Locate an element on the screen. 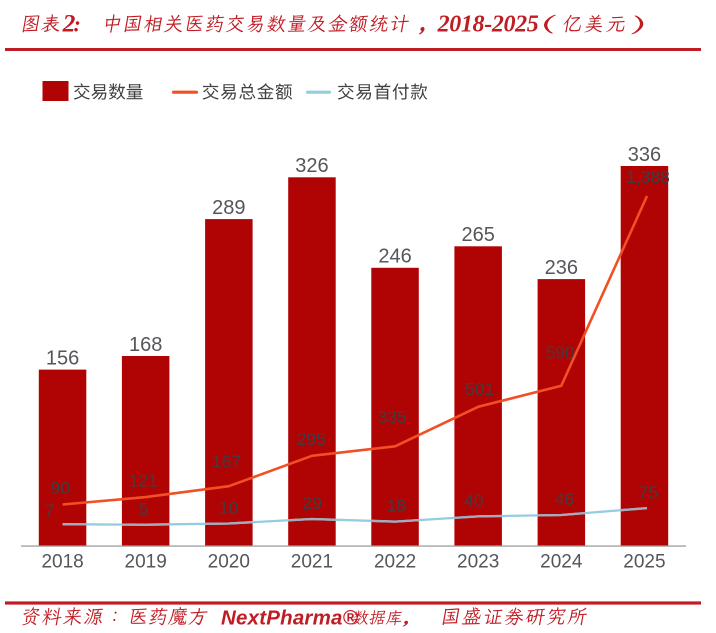  svg-text: 18 is located at coordinates (396, 505).